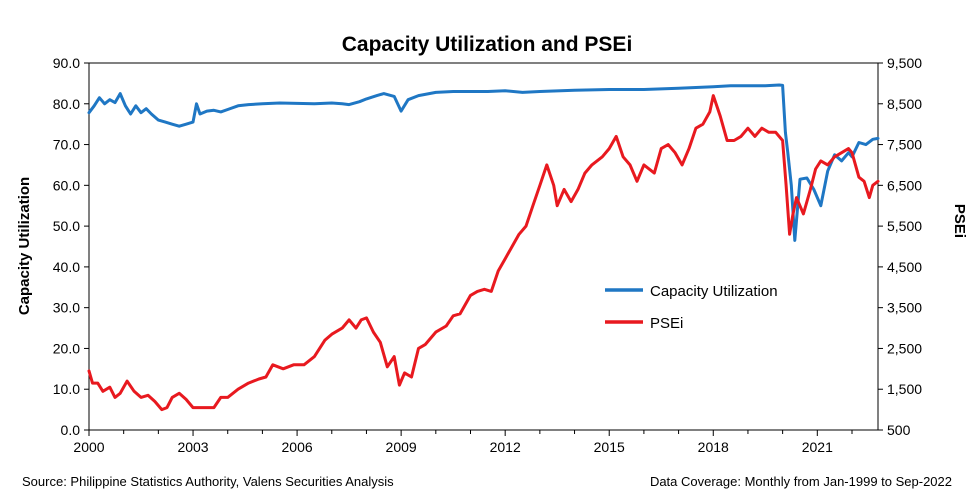  Describe the element at coordinates (66, 104) in the screenshot. I see `left-tick-label: 80.0` at that location.